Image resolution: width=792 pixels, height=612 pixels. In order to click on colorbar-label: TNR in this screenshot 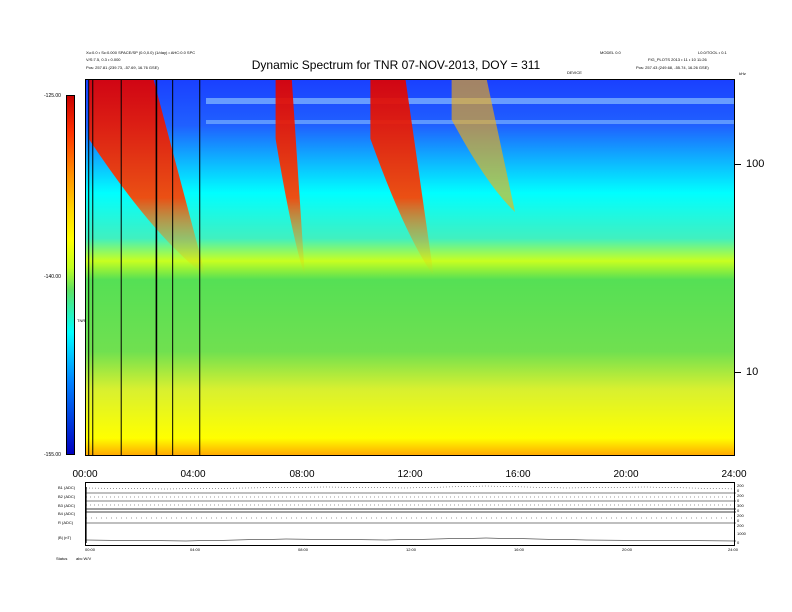, I will do `click(81, 320)`.